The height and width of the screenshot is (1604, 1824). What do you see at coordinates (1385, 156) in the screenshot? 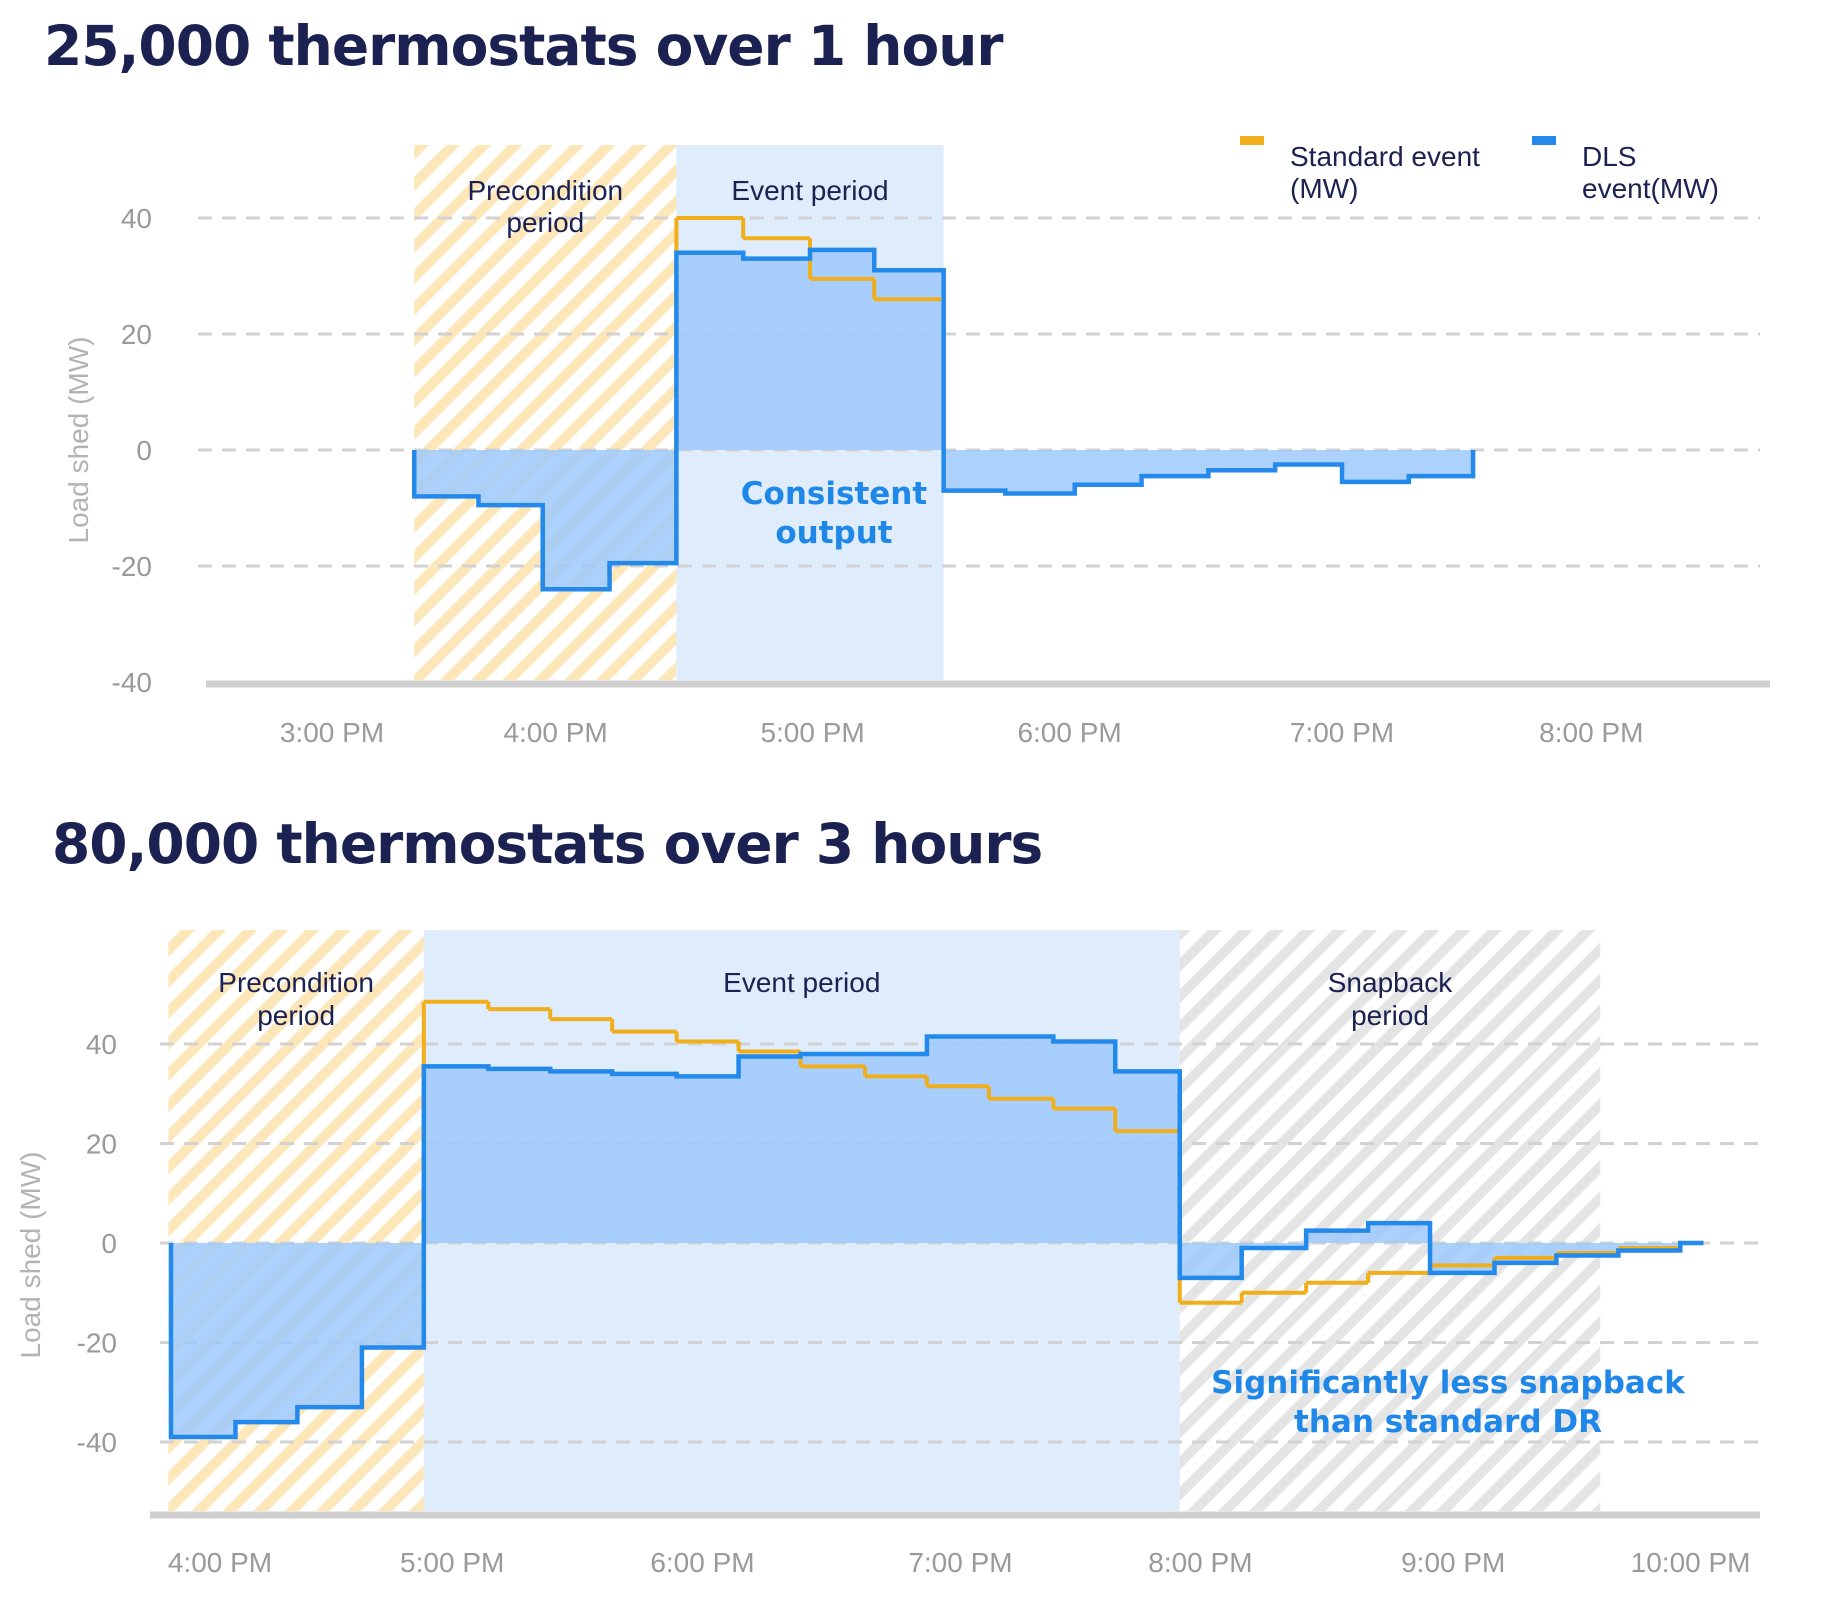
I see `legend-label: Standard event` at bounding box center [1385, 156].